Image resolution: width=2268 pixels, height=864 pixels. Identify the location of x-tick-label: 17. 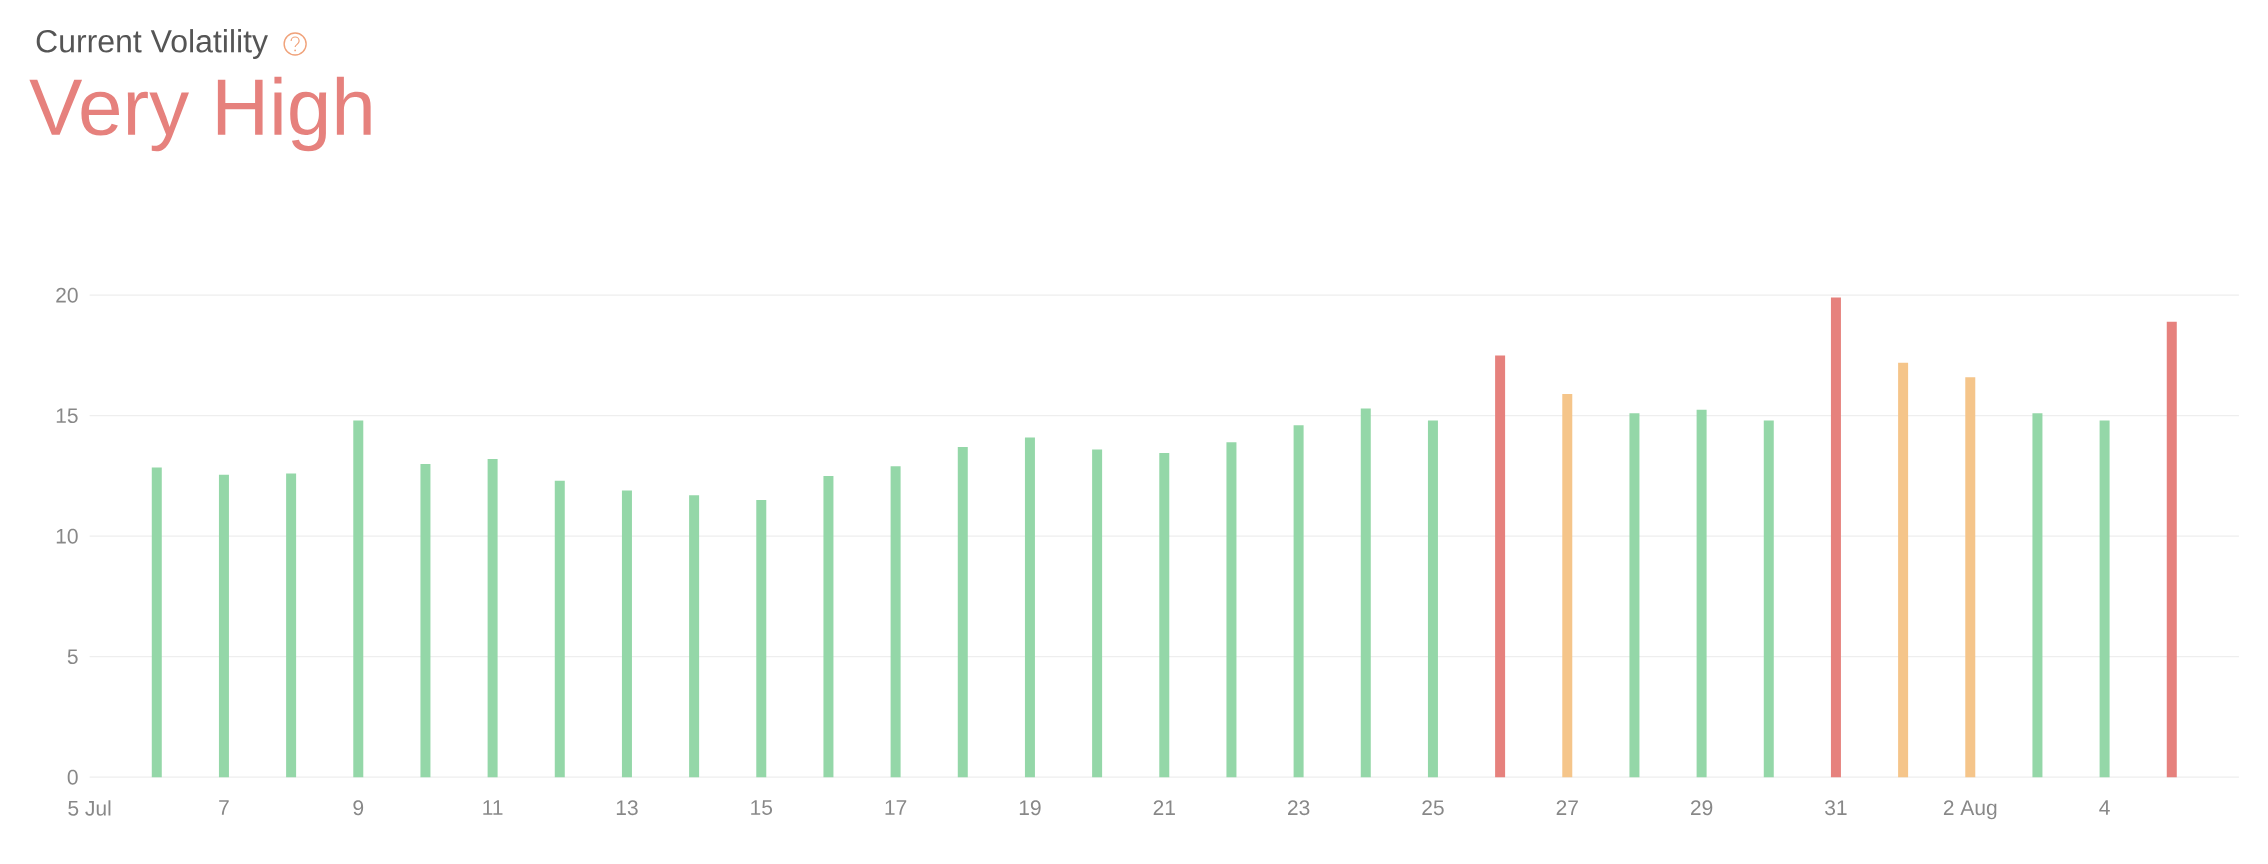
(896, 807).